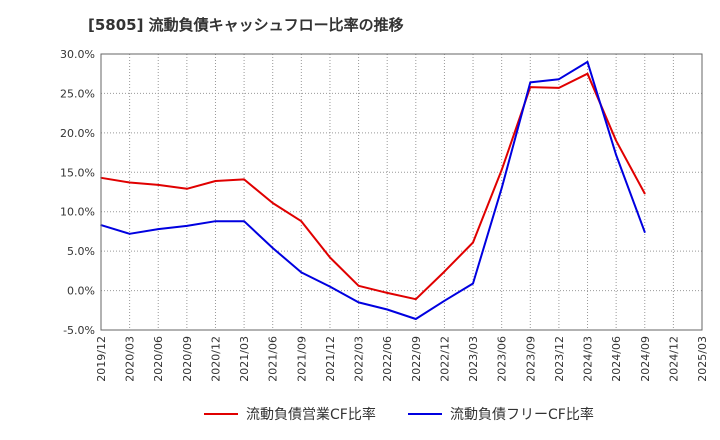 This screenshot has width=720, height=440. Describe the element at coordinates (81, 251) in the screenshot. I see `y-tick-label: 5.0%` at that location.